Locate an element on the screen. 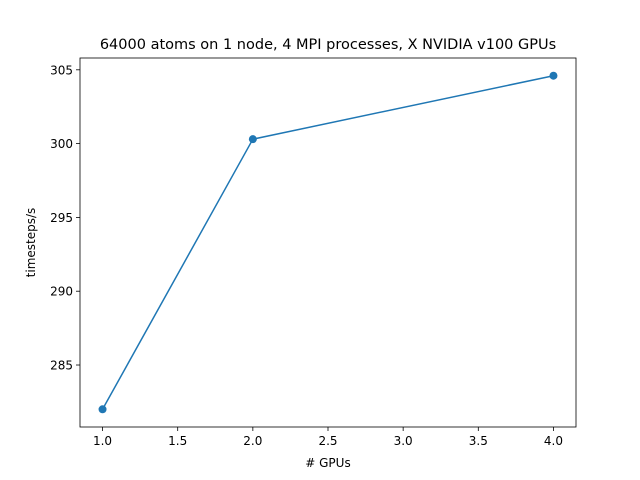  x-tick-label: 3.5 is located at coordinates (478, 441).